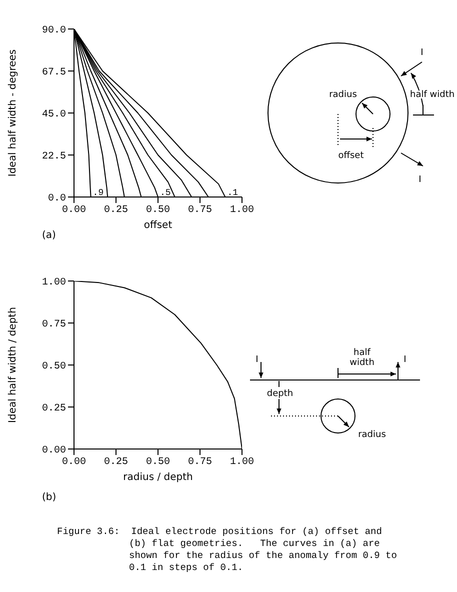 This screenshot has width=457, height=592. I want to click on y-tick-label: 0.0, so click(57, 199).